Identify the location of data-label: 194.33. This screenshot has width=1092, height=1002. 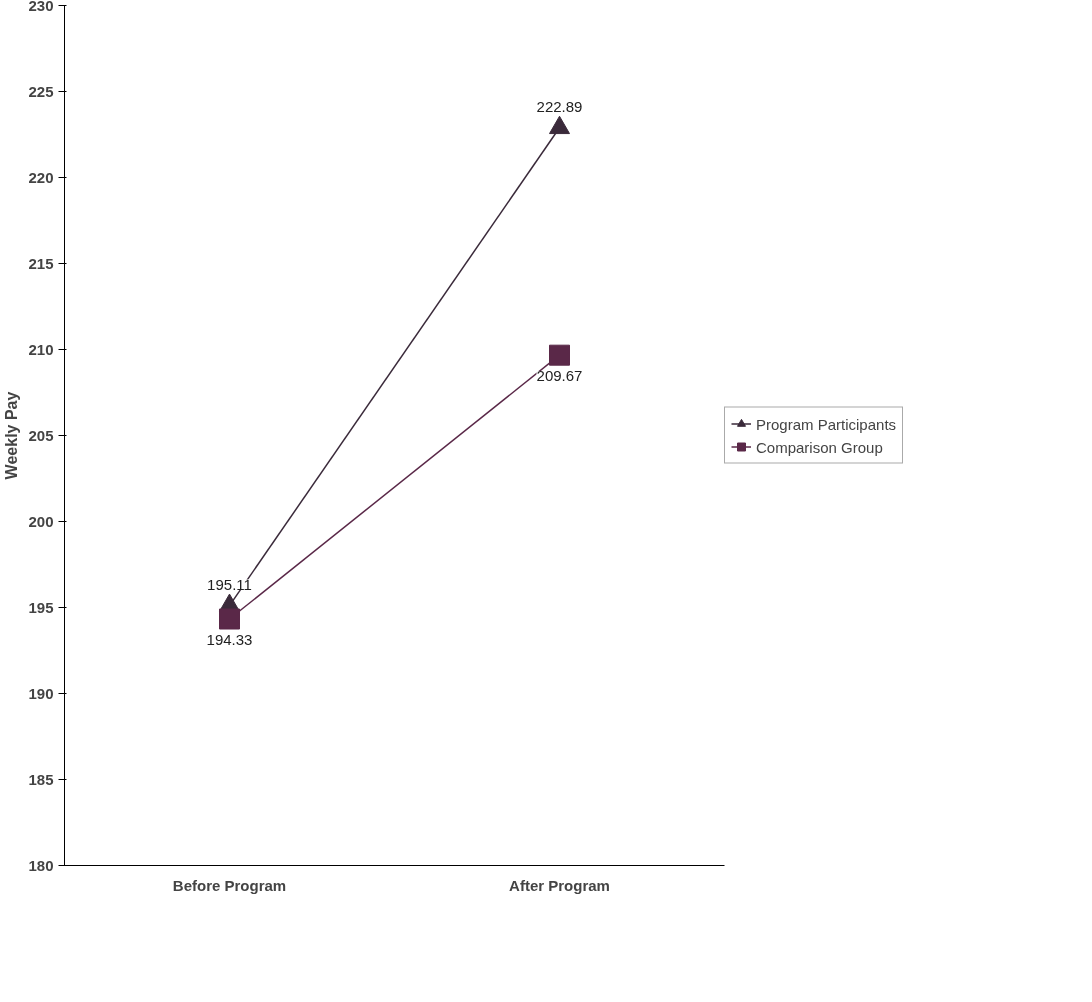
(229, 640).